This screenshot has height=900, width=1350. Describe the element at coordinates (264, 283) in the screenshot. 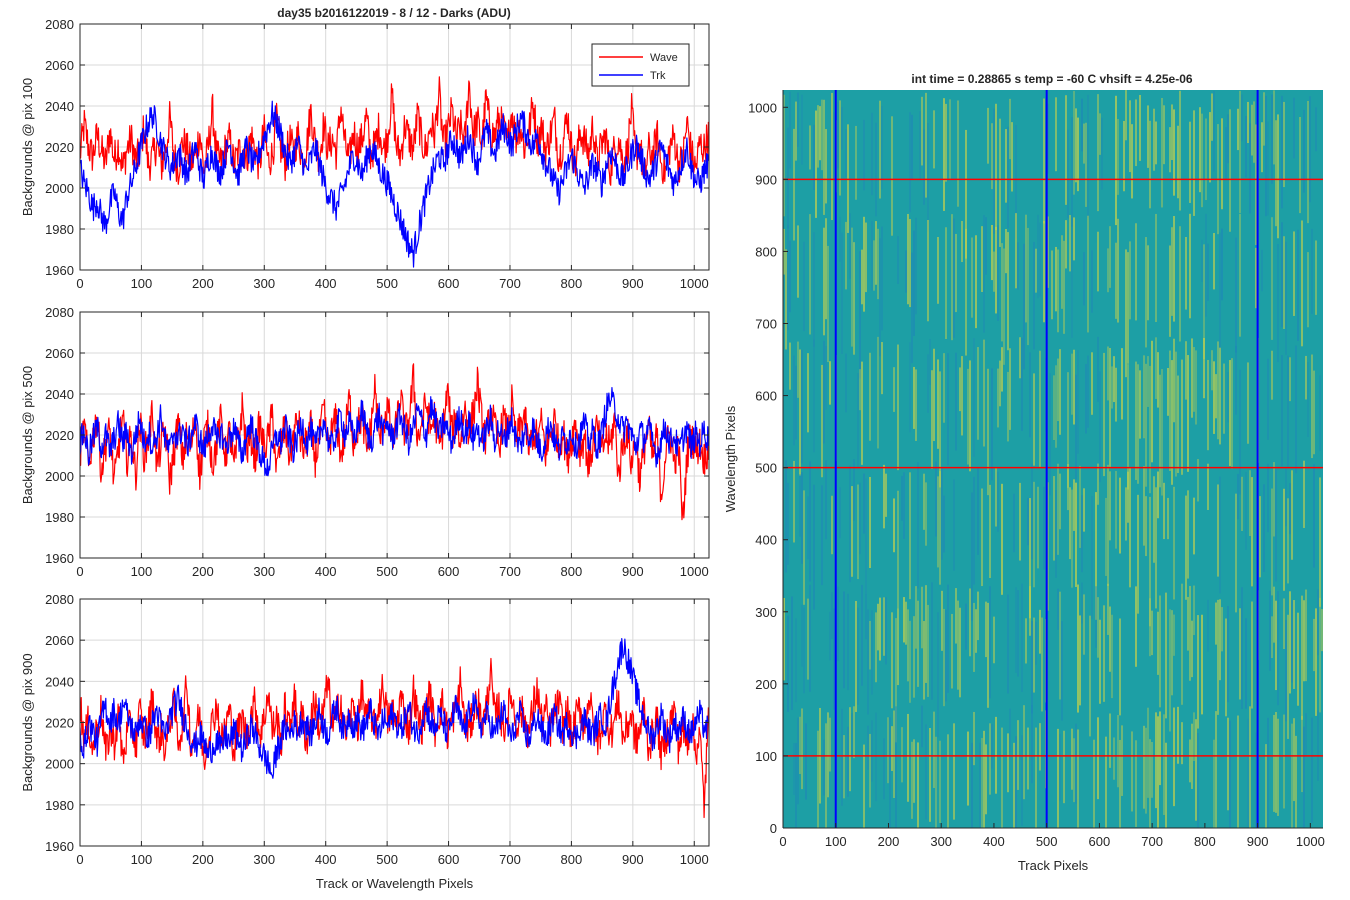

I see `x-tick-label: 300` at that location.